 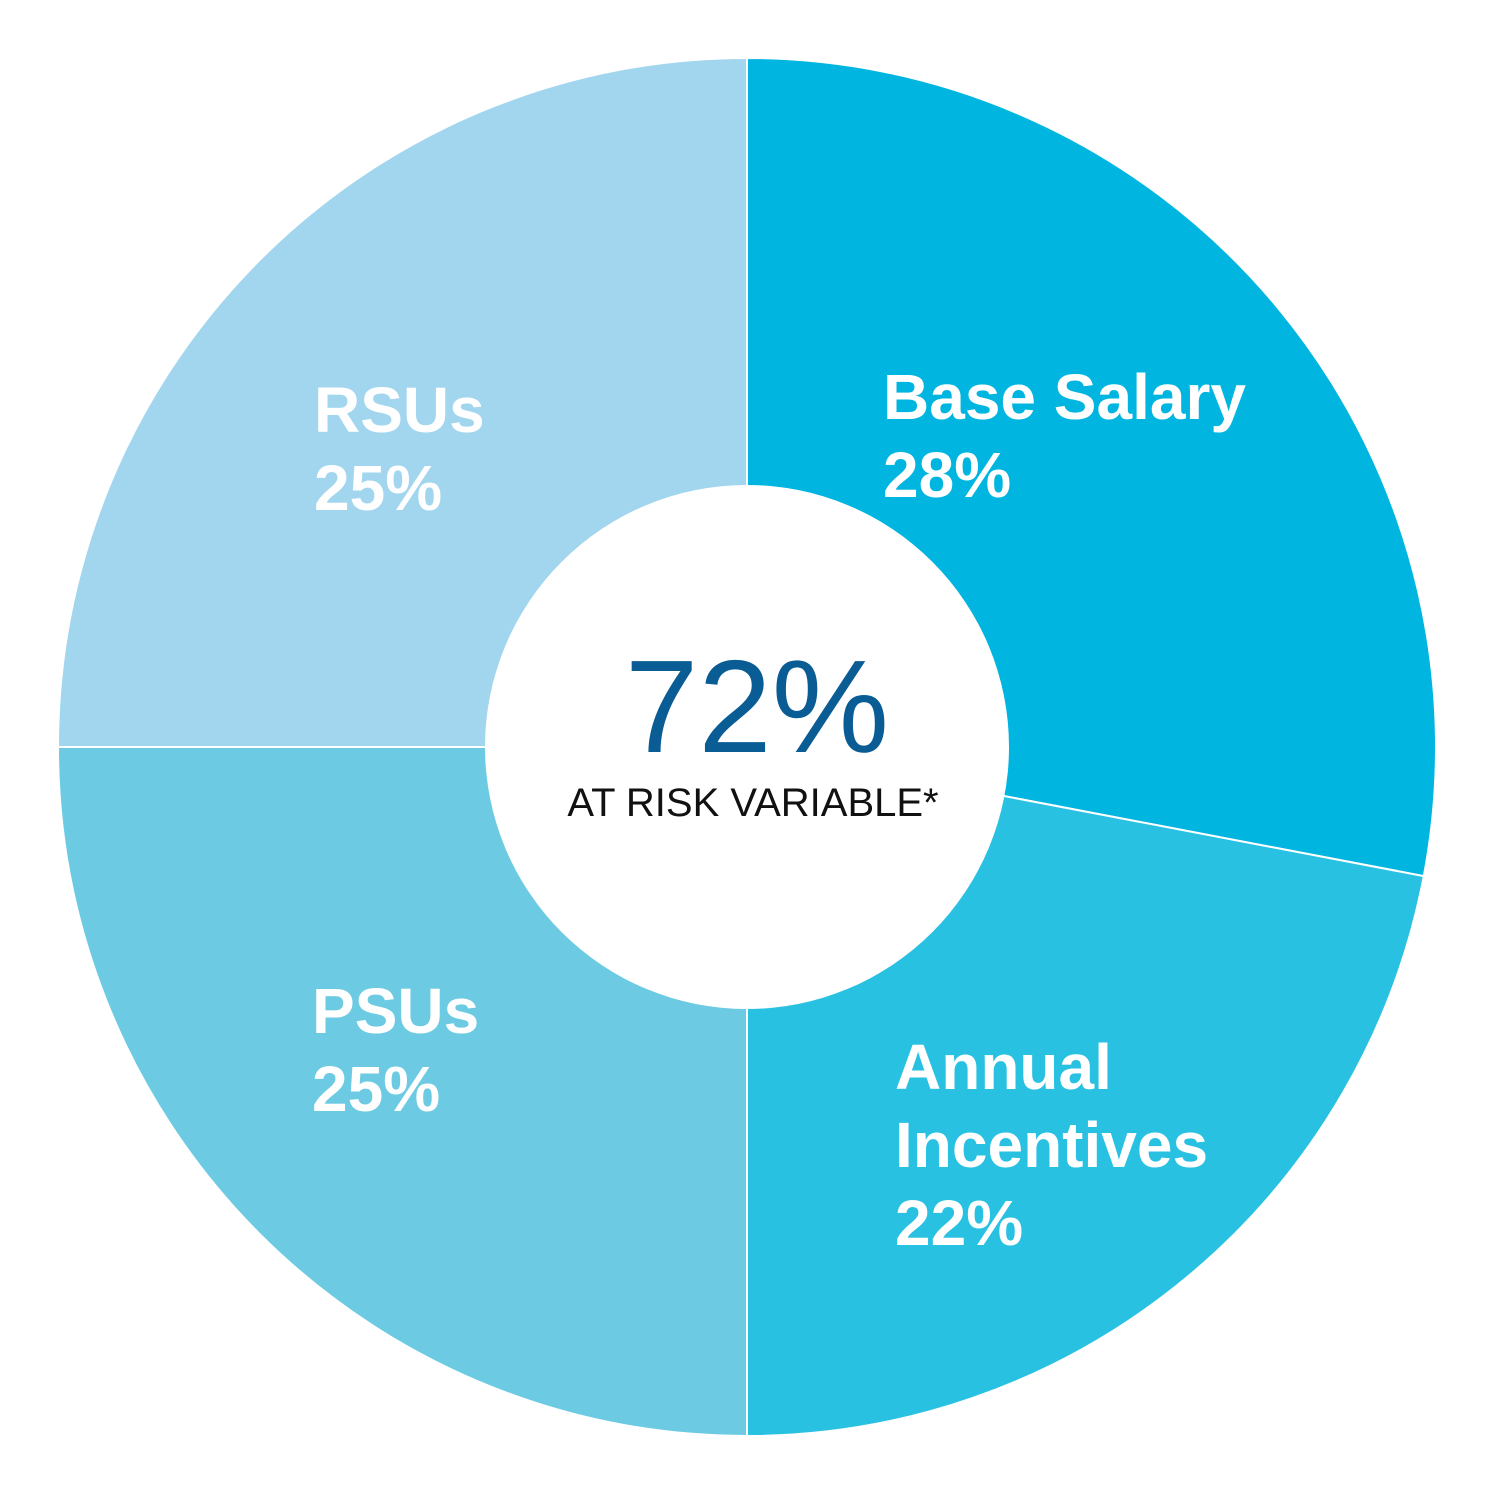 I want to click on slice-label-annual-incentives-line-1: Annual, so click(x=1003, y=1067).